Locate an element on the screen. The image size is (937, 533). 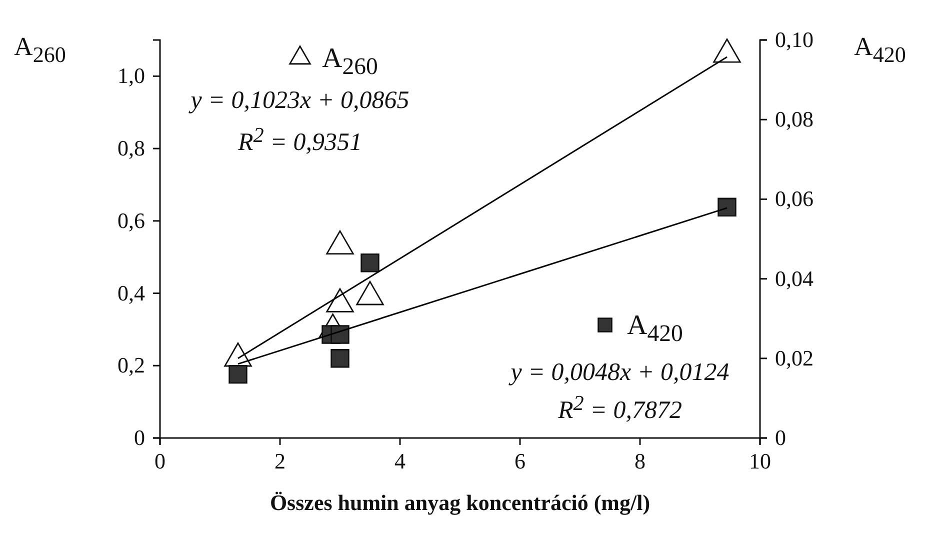
x-tick-label: 2 is located at coordinates (280, 461).